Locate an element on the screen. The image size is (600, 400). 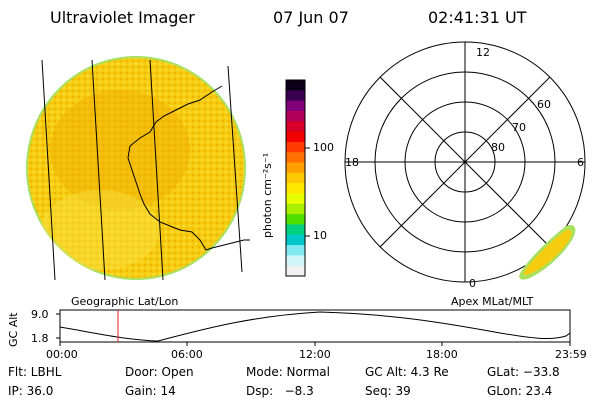
app-title: Ultraviolet Imager is located at coordinates (122, 17).